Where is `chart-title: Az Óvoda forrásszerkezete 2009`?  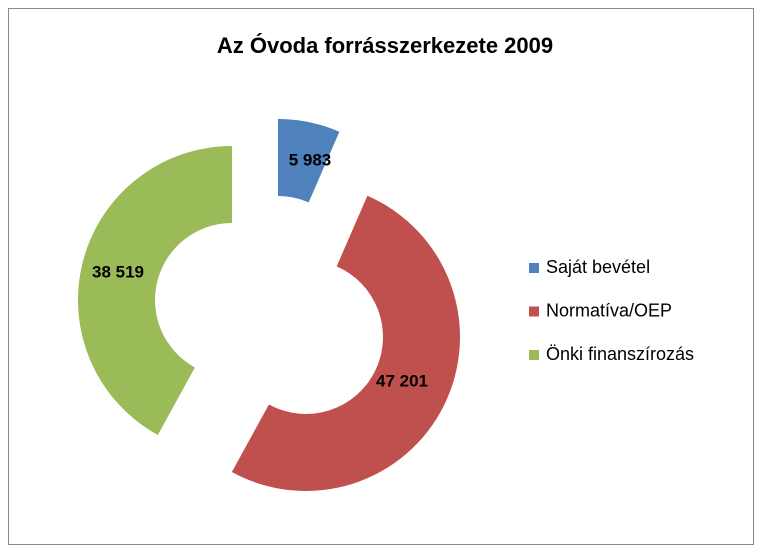
chart-title: Az Óvoda forrásszerkezete 2009 is located at coordinates (385, 45).